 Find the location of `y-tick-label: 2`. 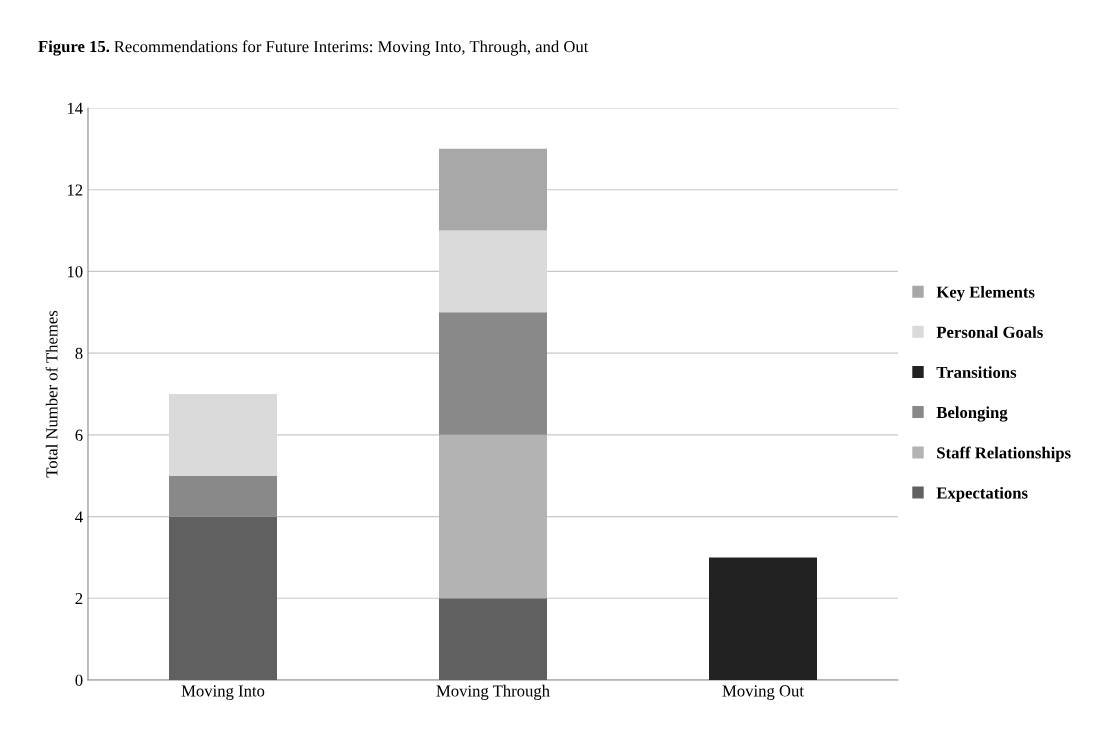

y-tick-label: 2 is located at coordinates (79, 599).